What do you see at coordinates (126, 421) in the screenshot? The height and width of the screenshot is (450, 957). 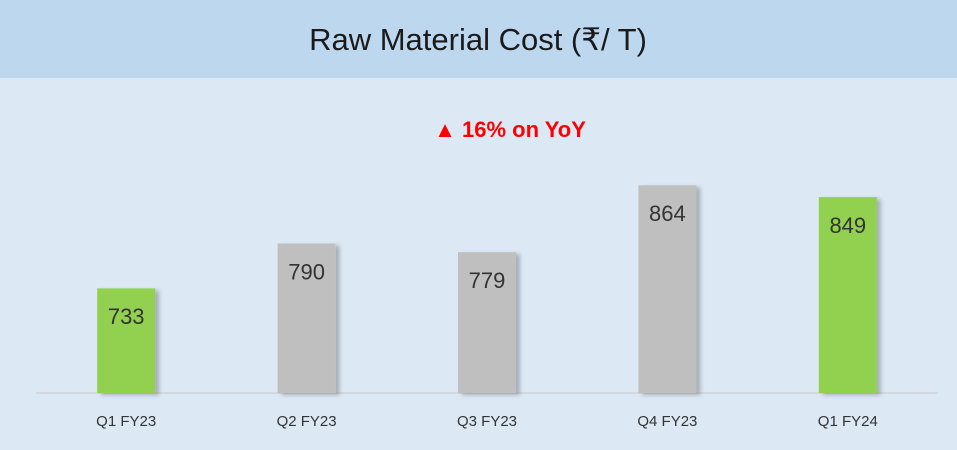 I see `x-tick-label: Q1 FY23` at bounding box center [126, 421].